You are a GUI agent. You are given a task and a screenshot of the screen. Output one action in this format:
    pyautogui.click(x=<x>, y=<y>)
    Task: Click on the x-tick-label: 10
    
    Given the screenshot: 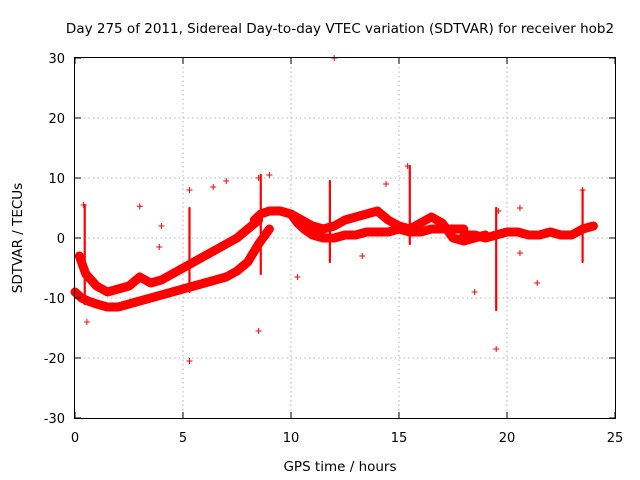 What is the action you would take?
    pyautogui.click(x=291, y=438)
    